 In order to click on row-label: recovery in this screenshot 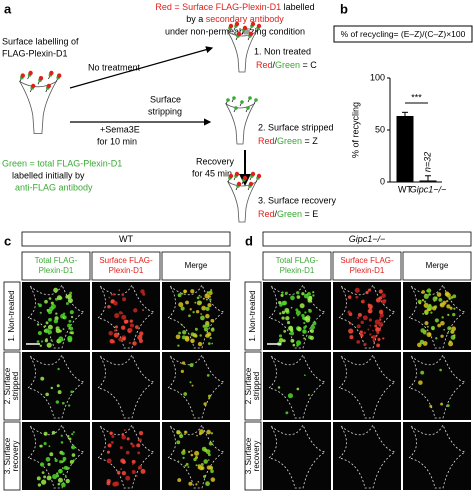, I will do `click(15, 456)`.